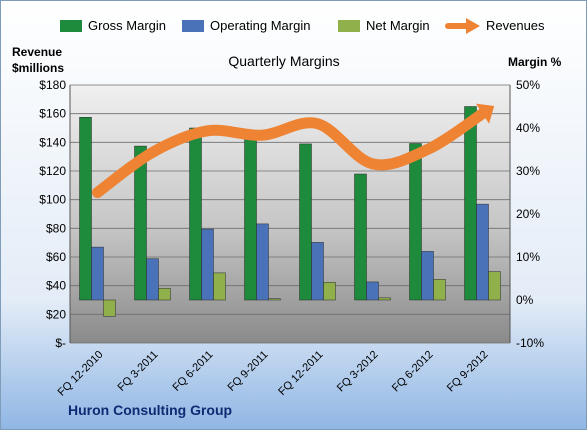 The height and width of the screenshot is (435, 587). What do you see at coordinates (525, 300) in the screenshot?
I see `right-tick-label: 0%` at bounding box center [525, 300].